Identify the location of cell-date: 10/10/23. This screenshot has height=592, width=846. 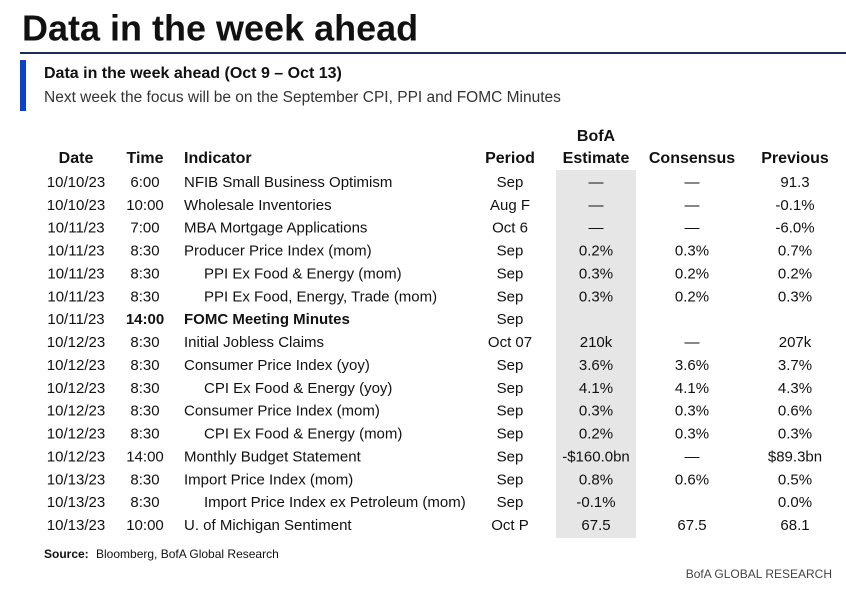
(76, 205).